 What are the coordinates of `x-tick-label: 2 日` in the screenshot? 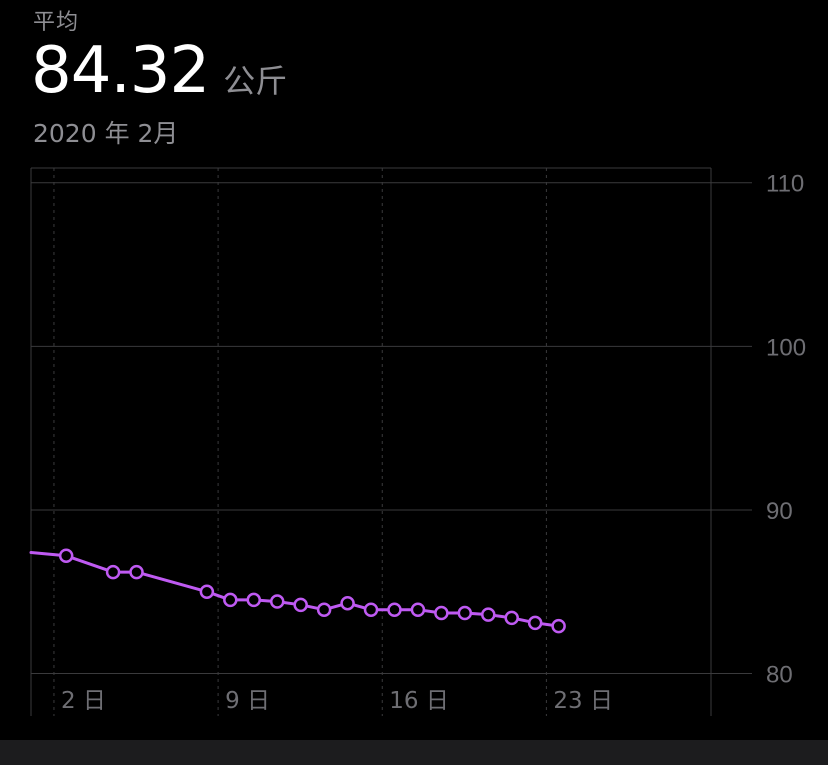 It's located at (83, 701).